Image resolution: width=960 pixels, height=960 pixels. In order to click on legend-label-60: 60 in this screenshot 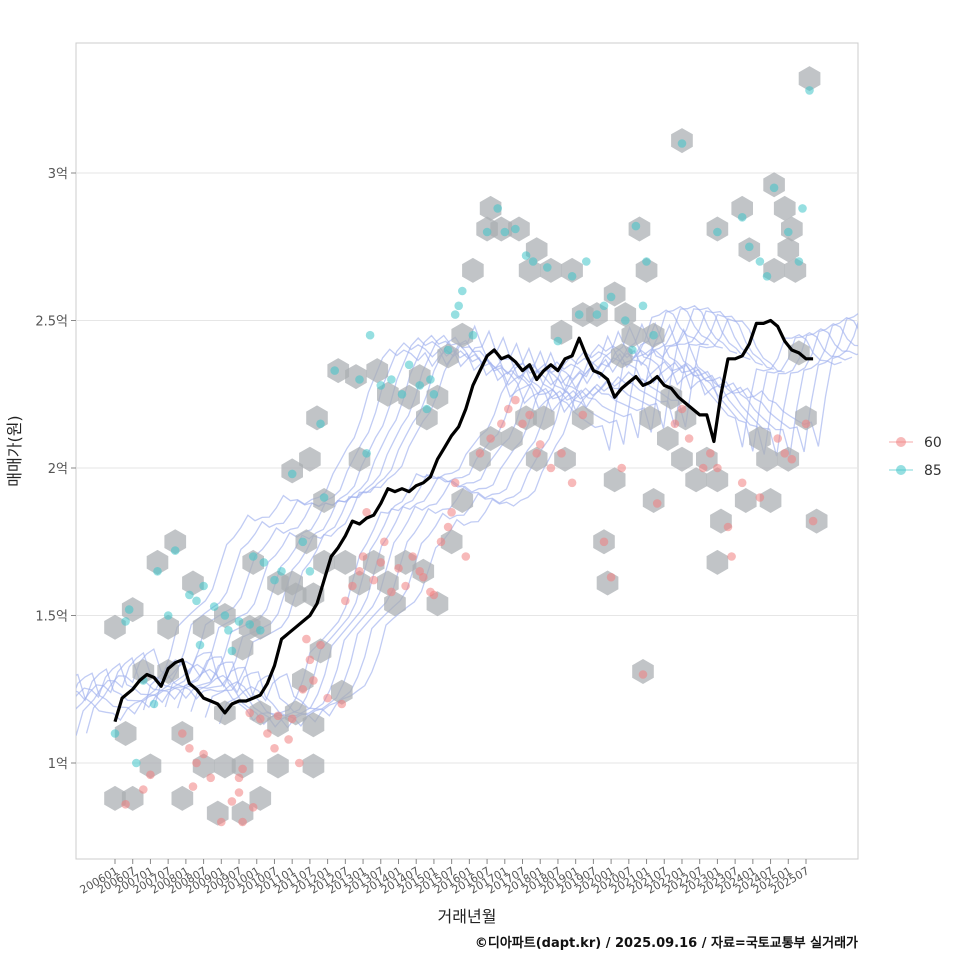, I will do `click(933, 443)`.